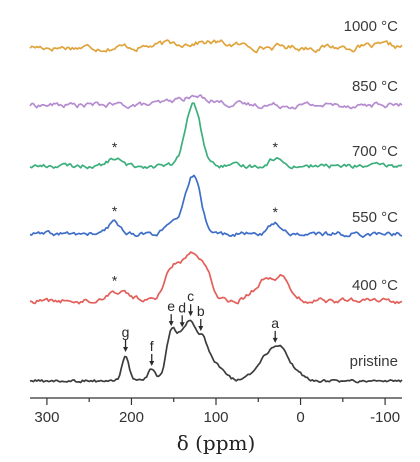  I want to click on trace-550-c: 550 °C * *, so click(216, 206).